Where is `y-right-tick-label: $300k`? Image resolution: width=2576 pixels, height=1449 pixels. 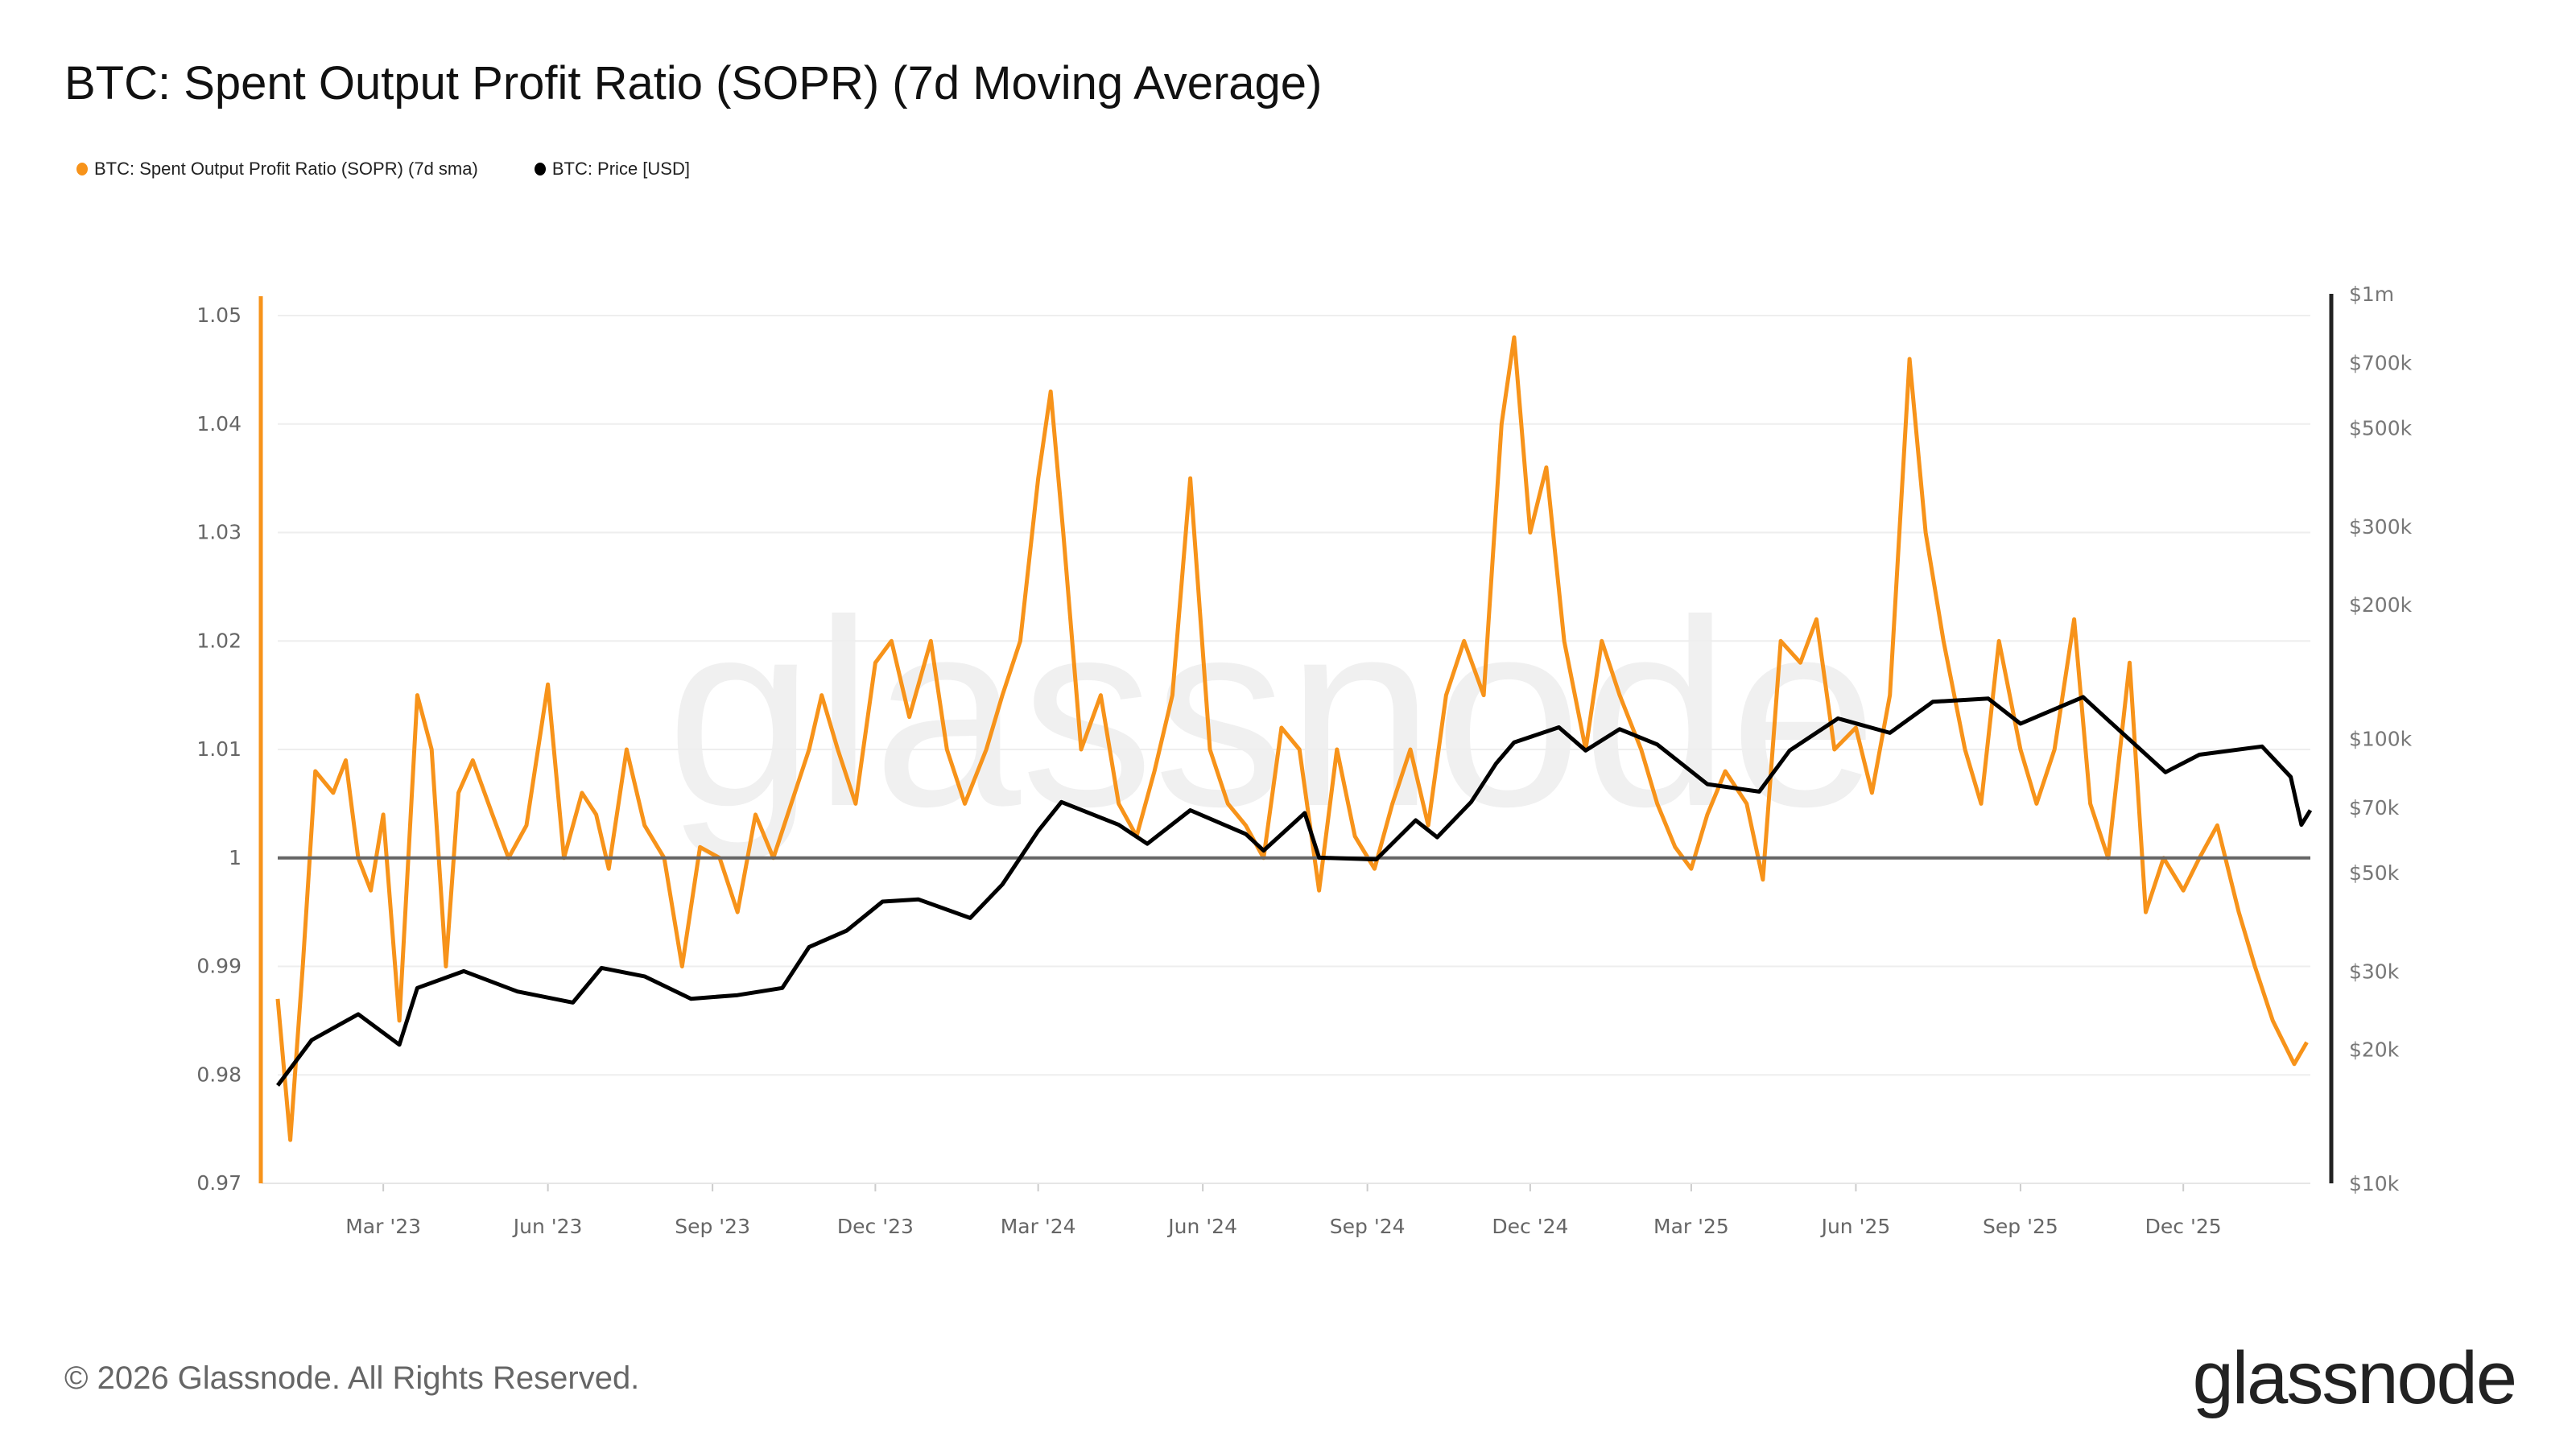
y-right-tick-label: $300k is located at coordinates (2381, 527).